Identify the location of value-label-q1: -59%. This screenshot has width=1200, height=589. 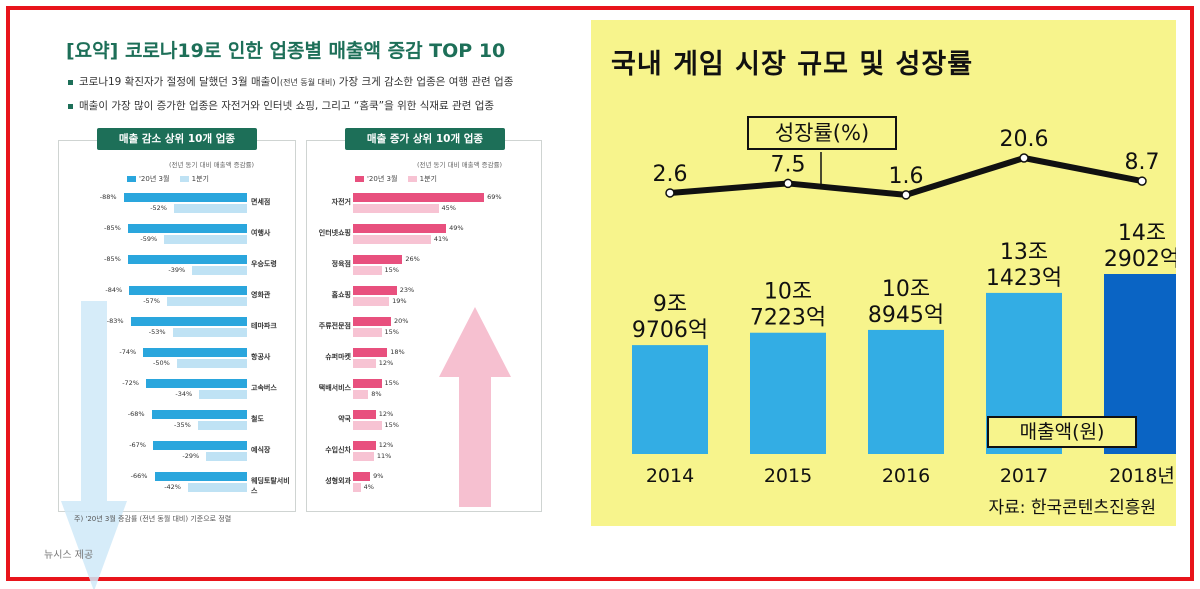
(149, 239).